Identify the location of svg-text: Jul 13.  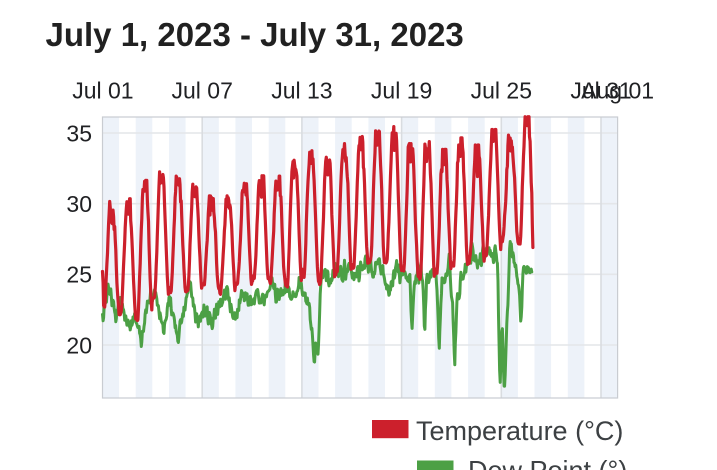
(301, 91).